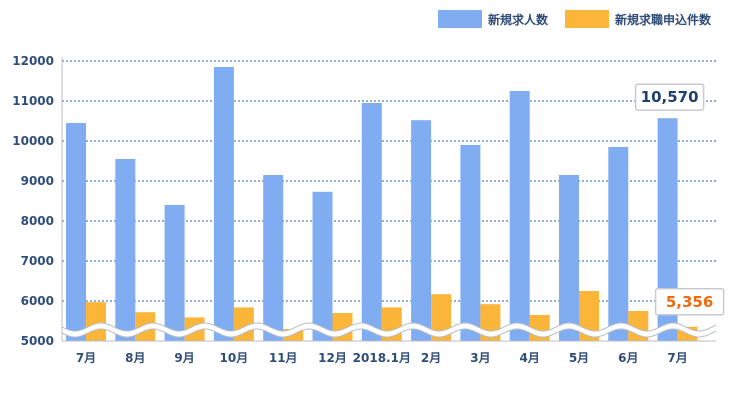 This screenshot has height=400, width=740. What do you see at coordinates (679, 199) in the screenshot?
I see `callouts: 10,570 5,356` at bounding box center [679, 199].